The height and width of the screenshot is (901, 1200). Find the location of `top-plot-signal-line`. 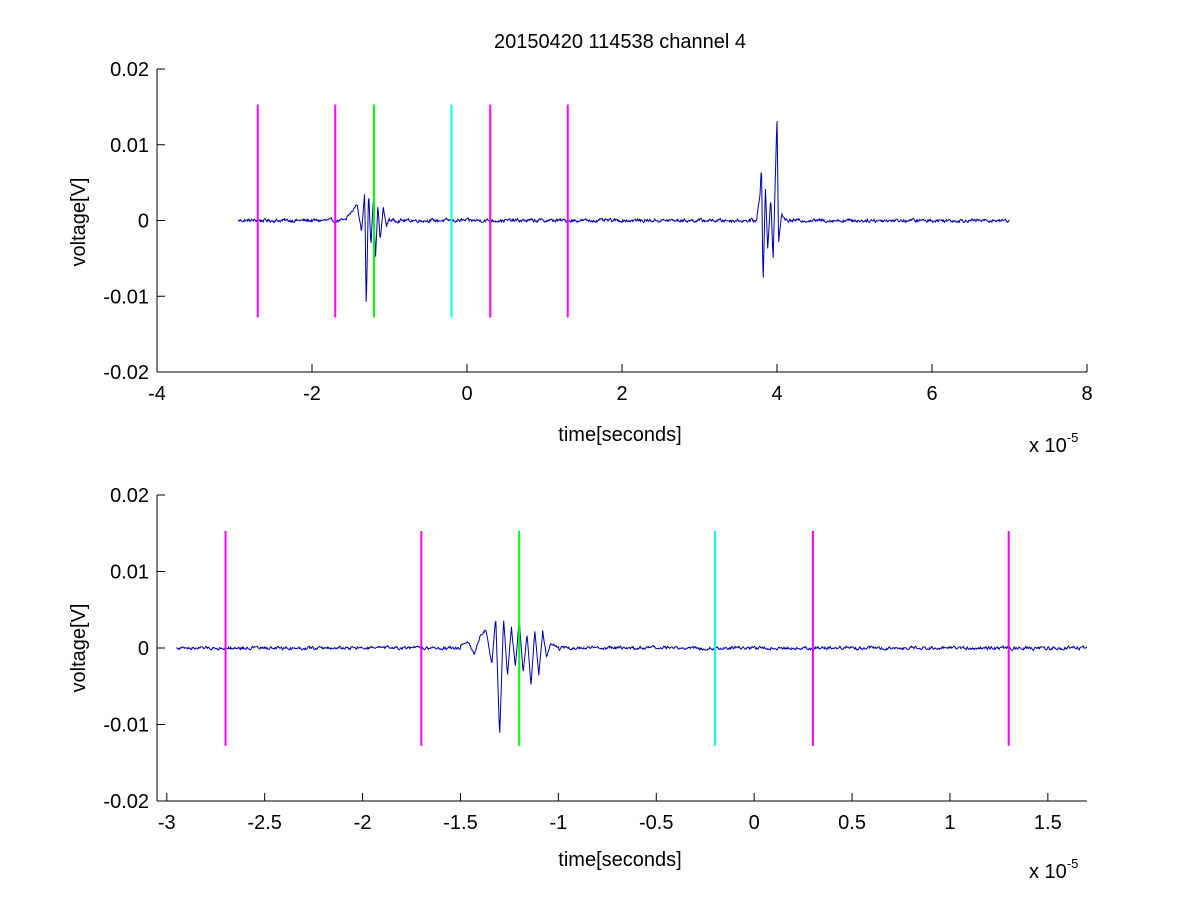

top-plot-signal-line is located at coordinates (623, 211).